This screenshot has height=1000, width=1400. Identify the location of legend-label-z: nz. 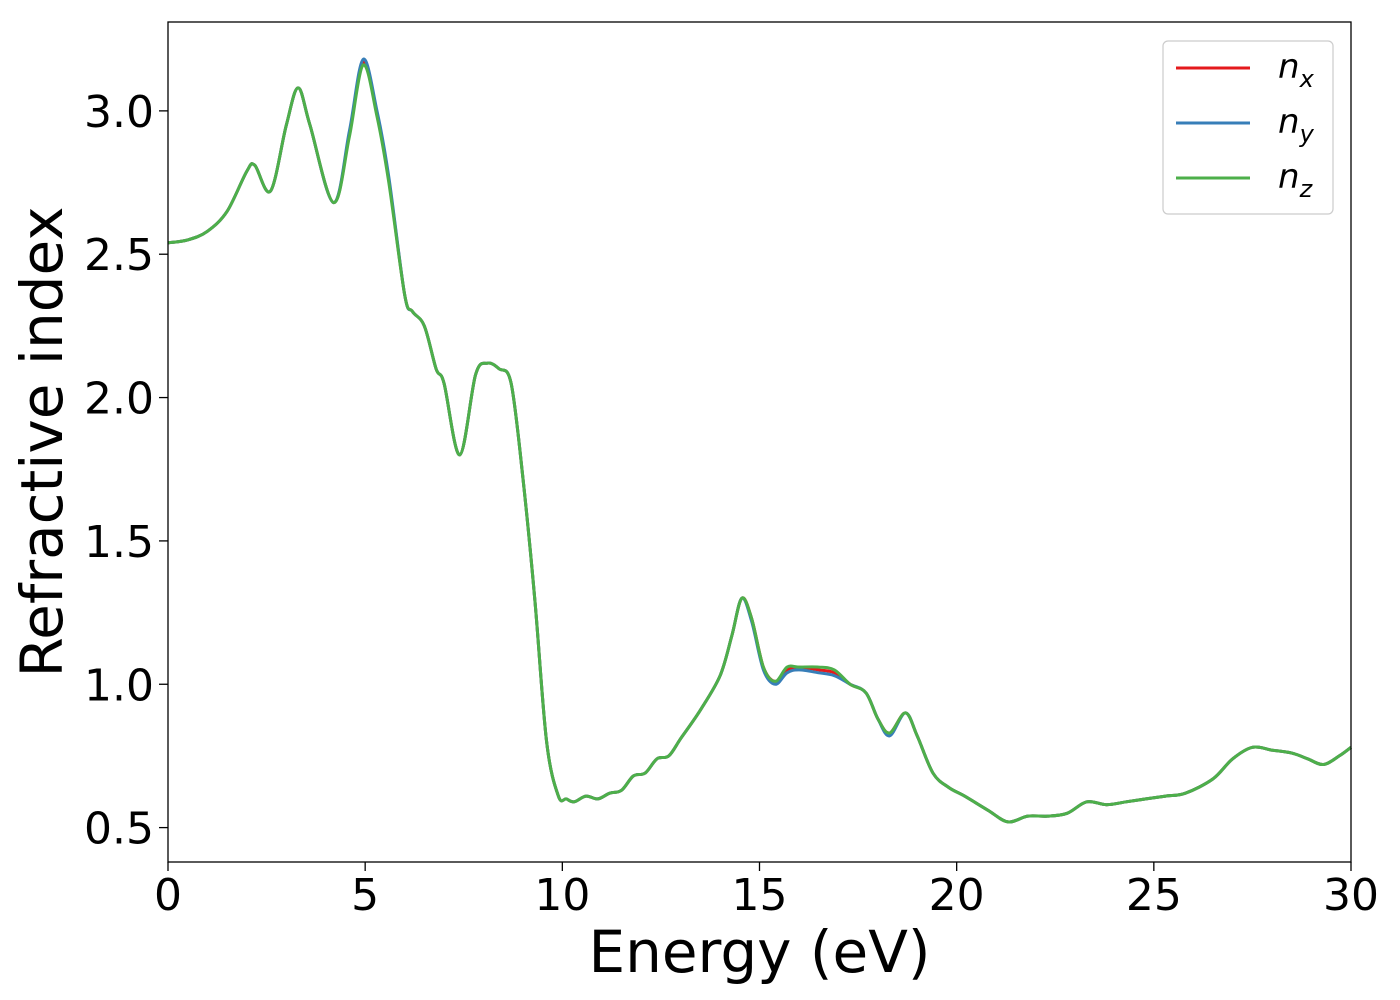
(1296, 180).